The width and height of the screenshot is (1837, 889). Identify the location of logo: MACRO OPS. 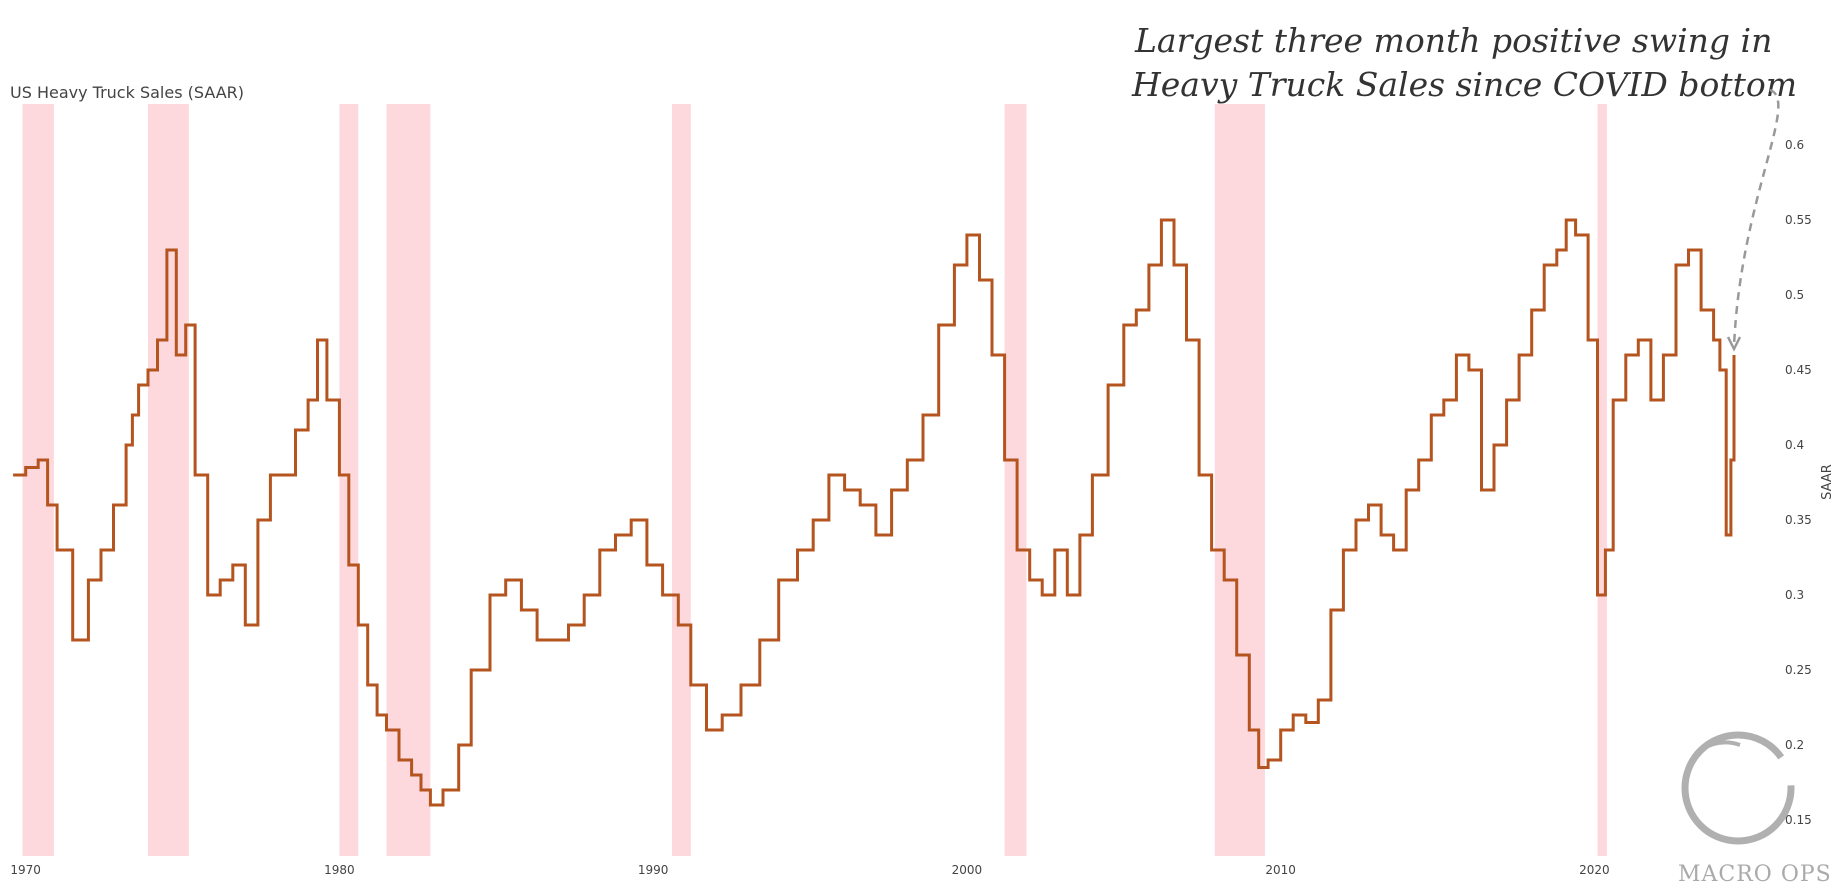
(1755, 809).